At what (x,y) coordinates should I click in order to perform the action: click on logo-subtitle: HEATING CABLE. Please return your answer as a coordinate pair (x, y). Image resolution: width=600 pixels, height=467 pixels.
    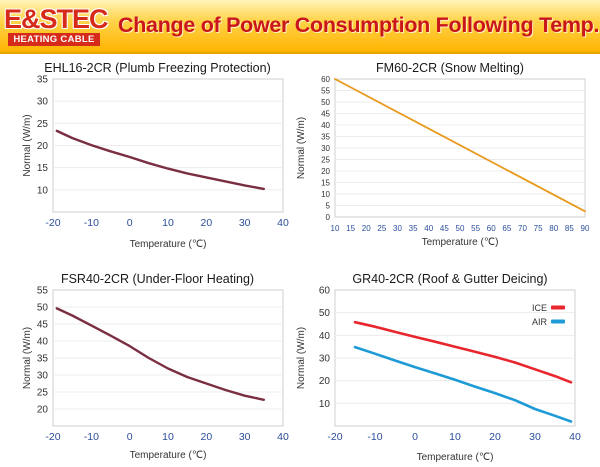
    Looking at the image, I should click on (54, 39).